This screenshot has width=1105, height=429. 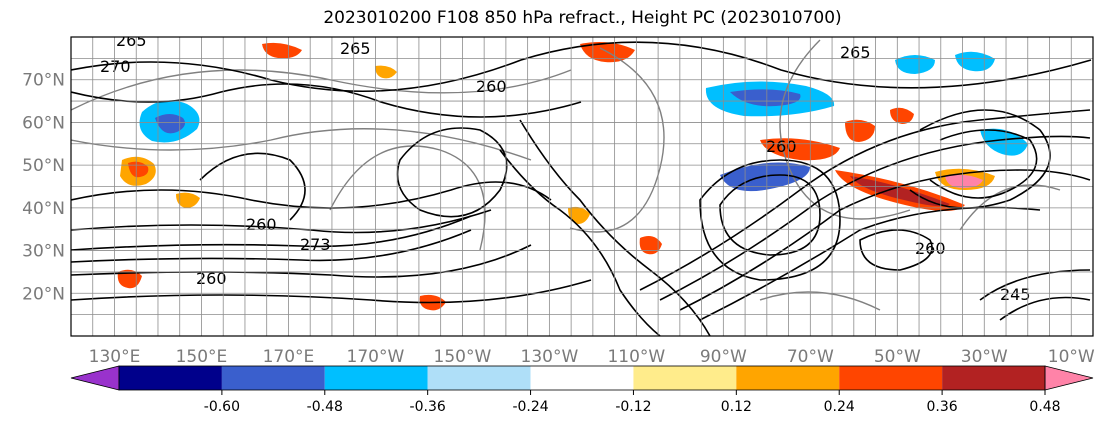 I want to click on longitude-label: 150°E, so click(x=202, y=357).